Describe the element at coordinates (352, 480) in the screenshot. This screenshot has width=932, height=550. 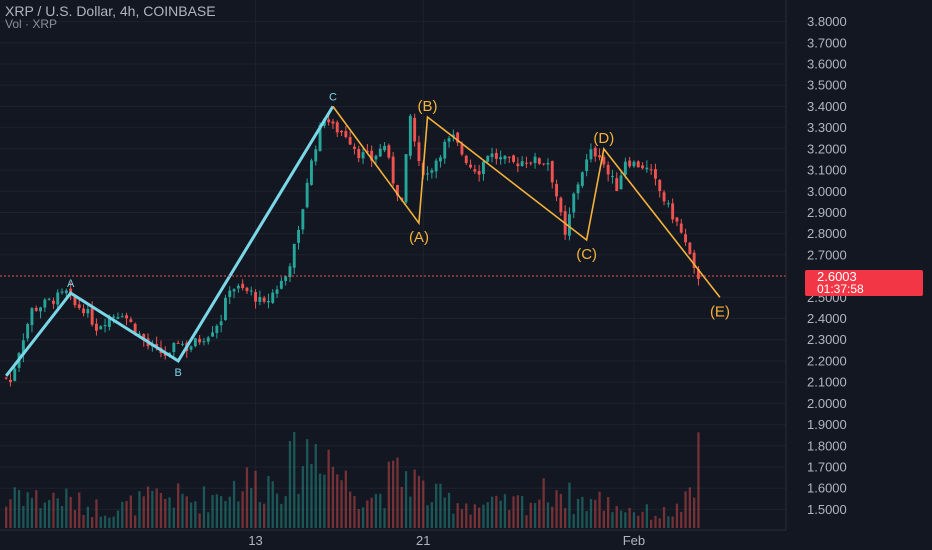
I see `volume-bars` at that location.